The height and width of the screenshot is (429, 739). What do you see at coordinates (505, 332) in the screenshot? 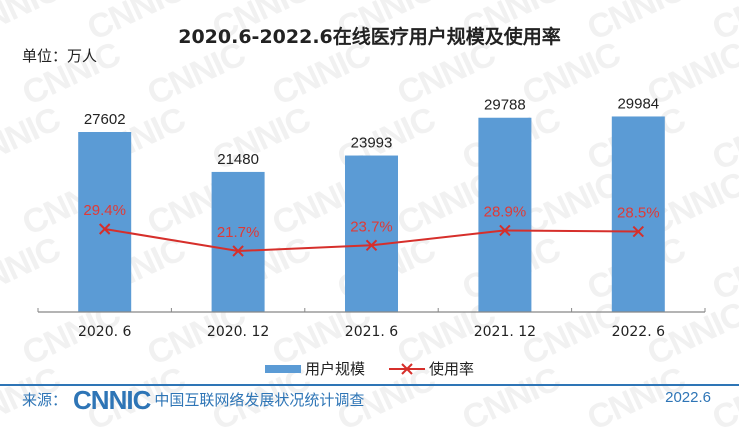
I see `x-axis-tick-label: 2021. 12` at bounding box center [505, 332].